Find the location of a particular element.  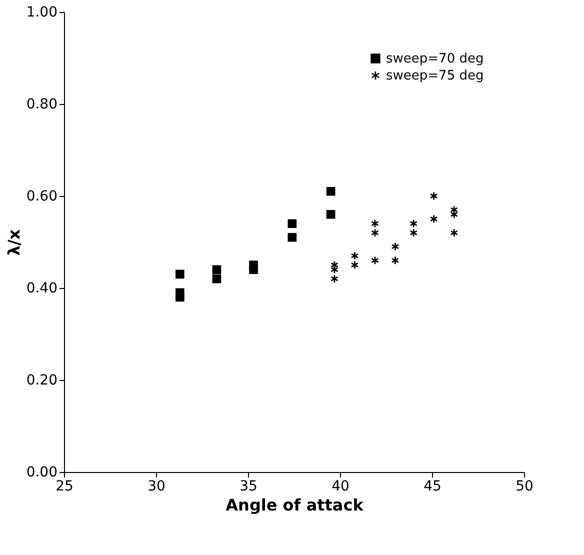

x-tick-label: 50 is located at coordinates (525, 486).